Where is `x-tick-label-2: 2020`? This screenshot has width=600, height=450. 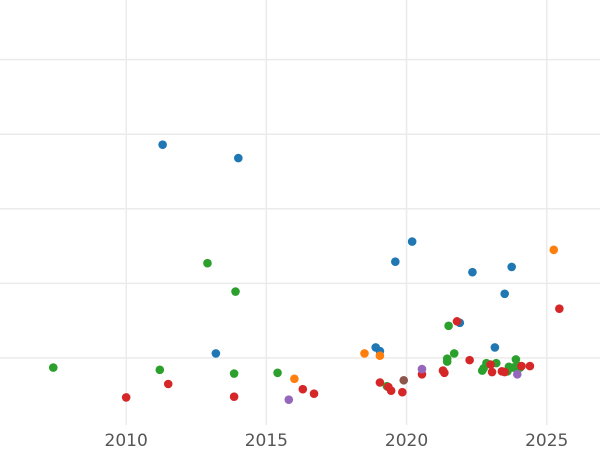
x-tick-label-2: 2020 is located at coordinates (406, 440).